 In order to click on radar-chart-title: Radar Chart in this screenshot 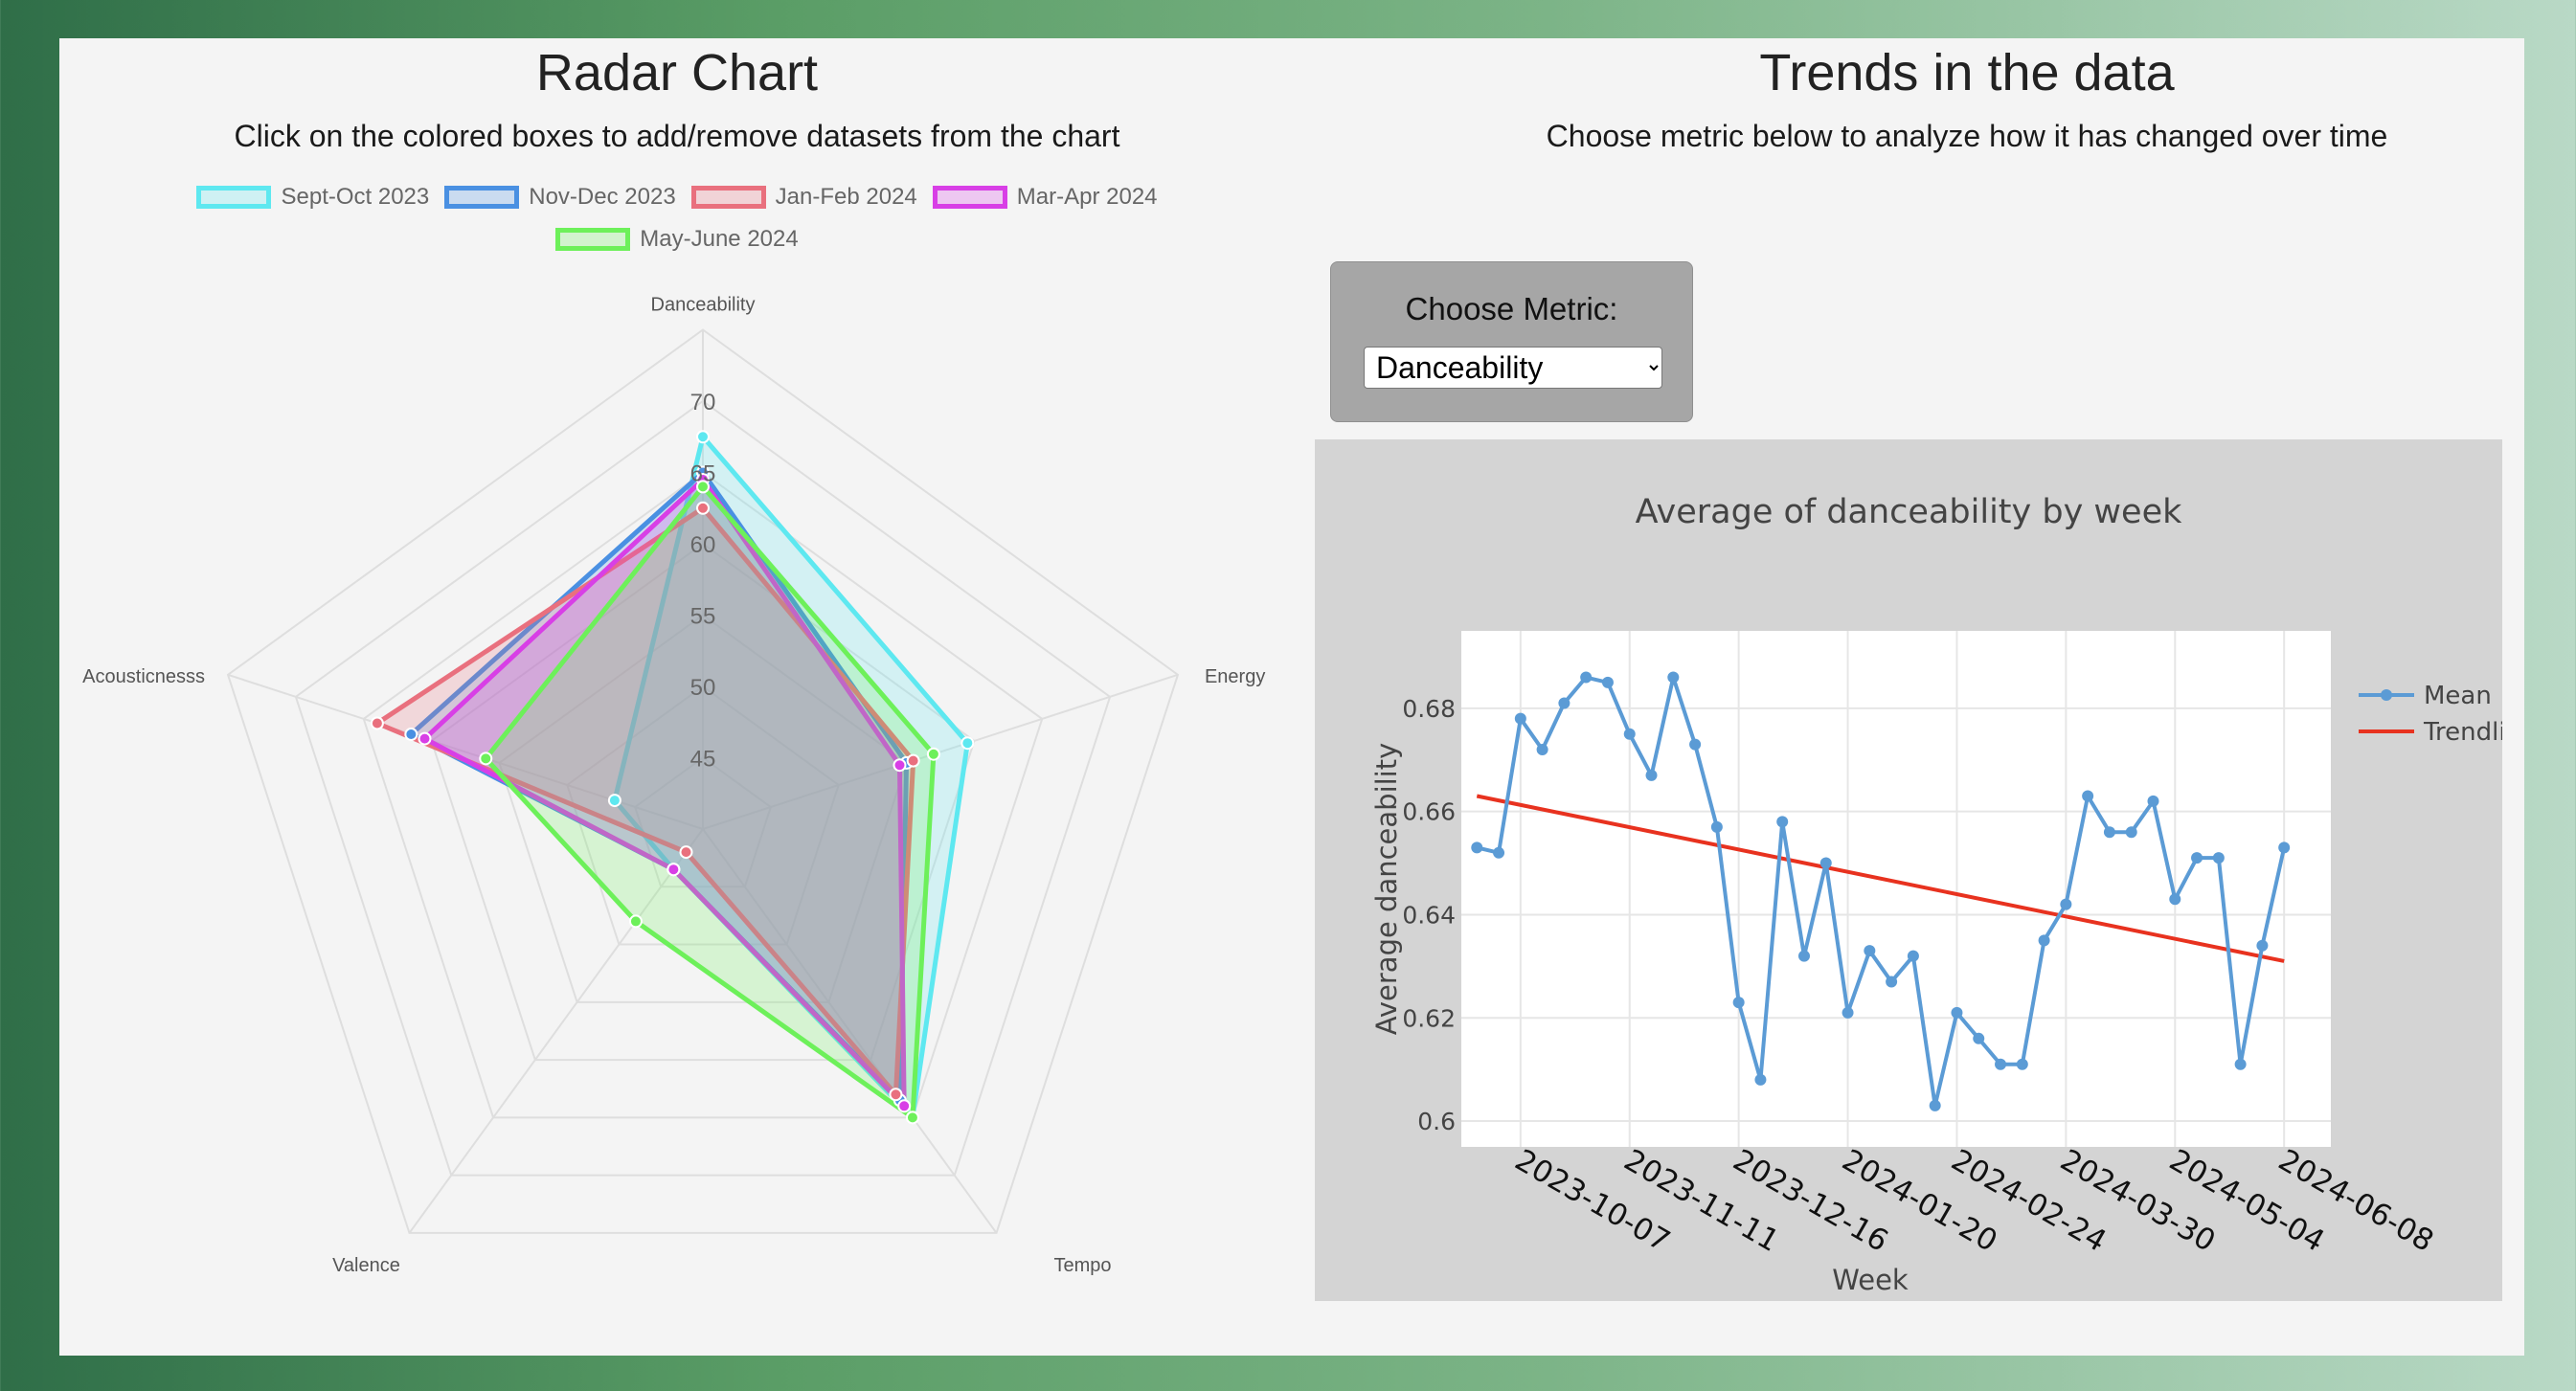, I will do `click(677, 72)`.